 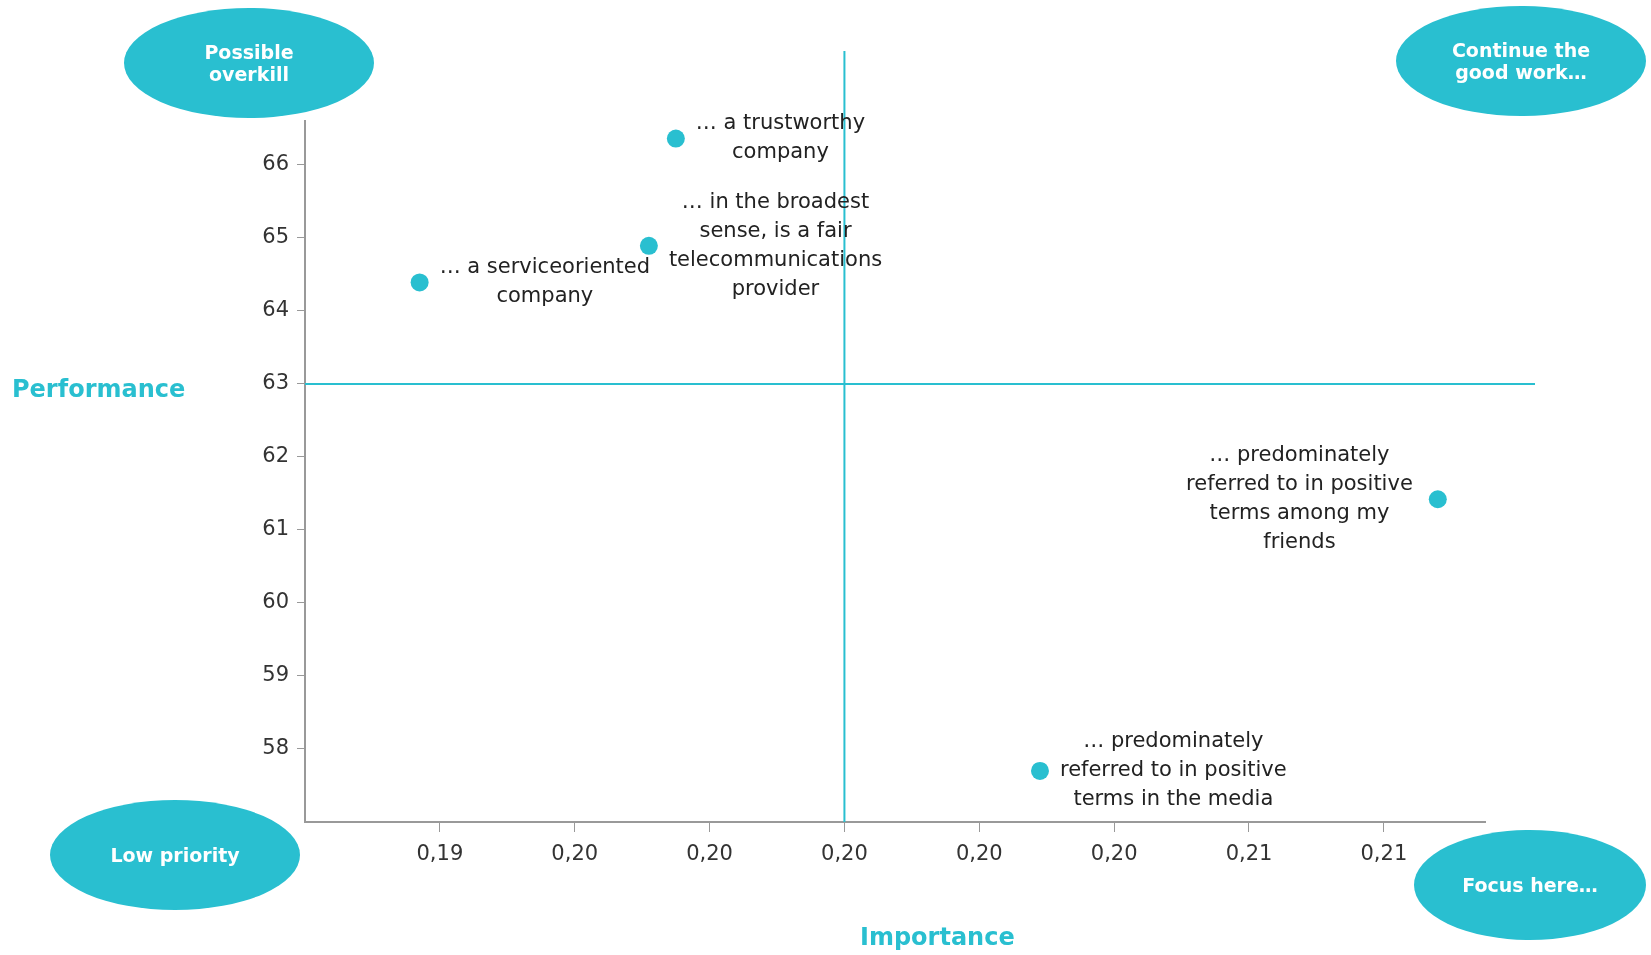 I want to click on x-axis-title: Importance, so click(x=937, y=937).